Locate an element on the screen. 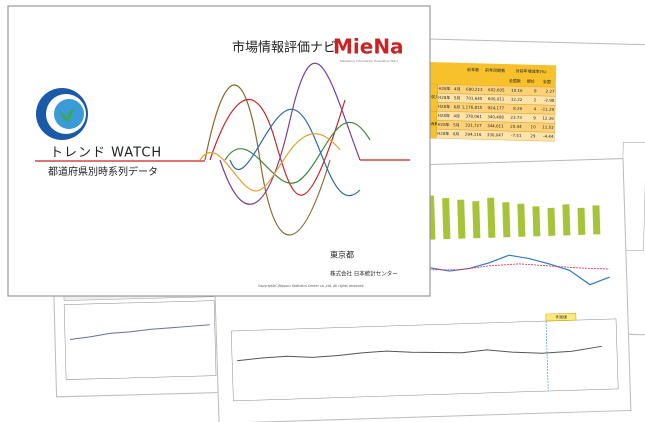 The width and height of the screenshot is (645, 422). cell: 12.22 is located at coordinates (517, 99).